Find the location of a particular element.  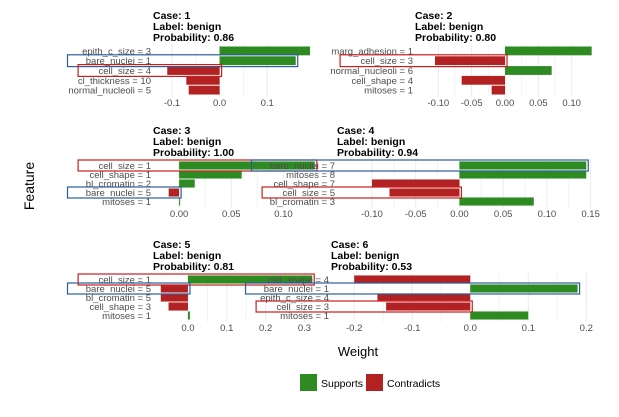

panel-probability-title: Probability: 0.80 is located at coordinates (455, 38).